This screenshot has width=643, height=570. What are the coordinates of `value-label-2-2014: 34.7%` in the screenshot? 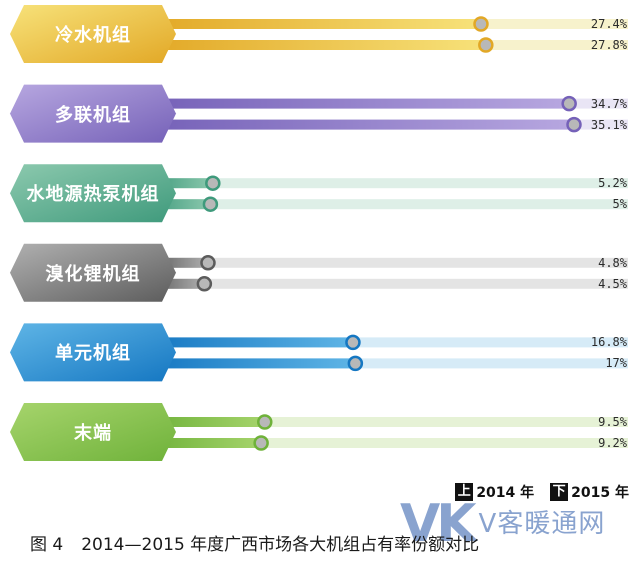 It's located at (609, 104).